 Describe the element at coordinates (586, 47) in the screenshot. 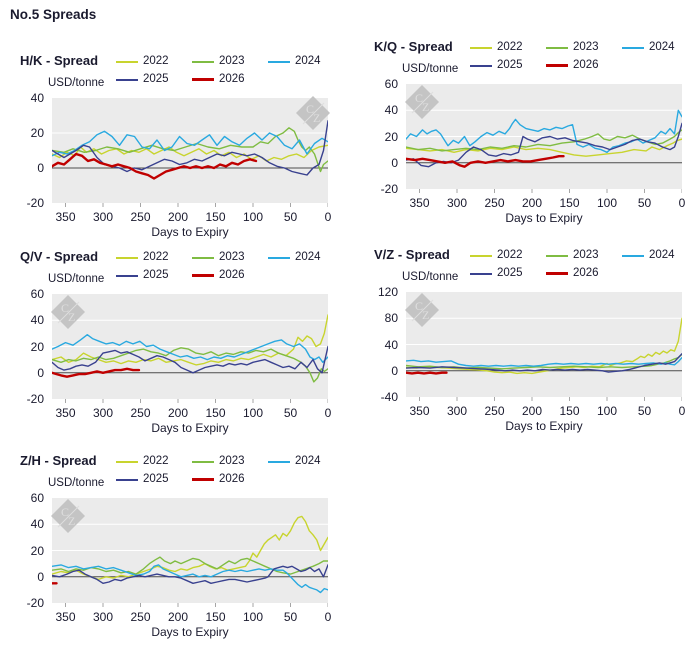

I see `legend-label: 2023` at that location.